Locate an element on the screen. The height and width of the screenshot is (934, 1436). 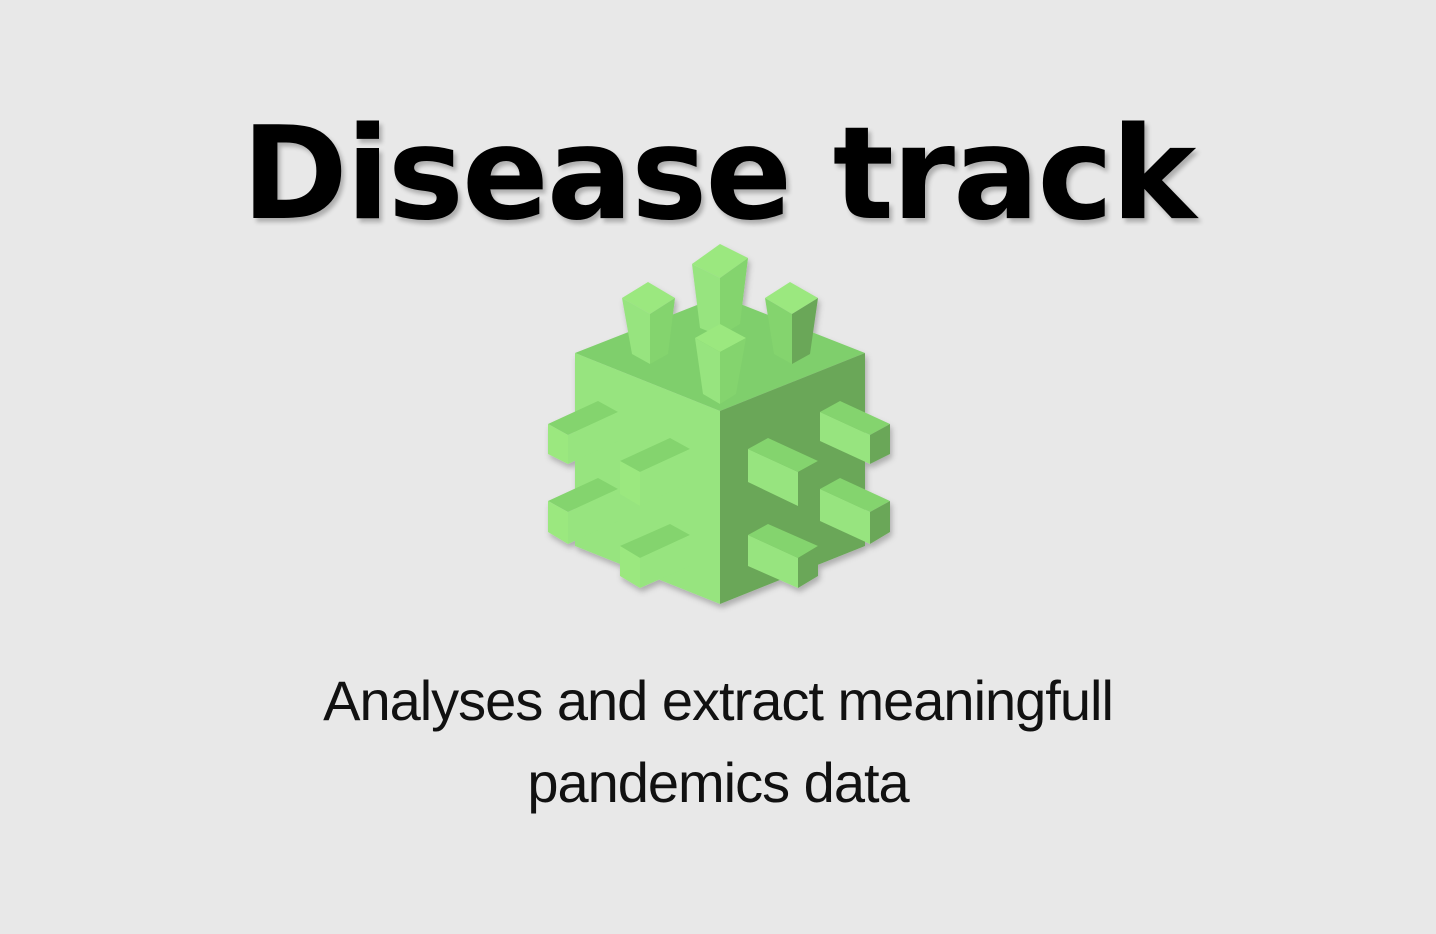
spike-top-left is located at coordinates (648, 323).